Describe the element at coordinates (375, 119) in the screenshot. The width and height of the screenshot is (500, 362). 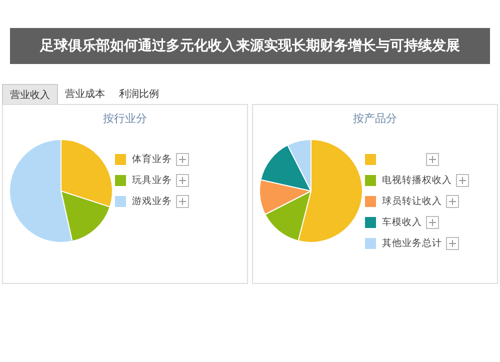
I see `text: 按产品分` at that location.